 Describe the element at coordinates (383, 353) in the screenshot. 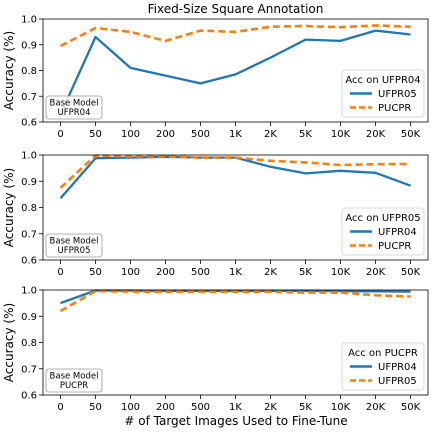

I see `legend-title: Acc on PUCPR` at that location.